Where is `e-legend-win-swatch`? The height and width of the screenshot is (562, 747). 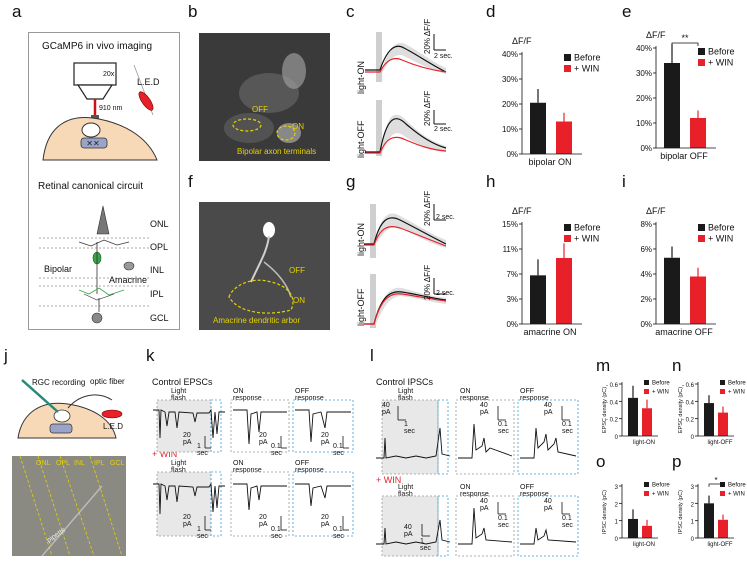
e-legend-win-swatch is located at coordinates (701, 62).